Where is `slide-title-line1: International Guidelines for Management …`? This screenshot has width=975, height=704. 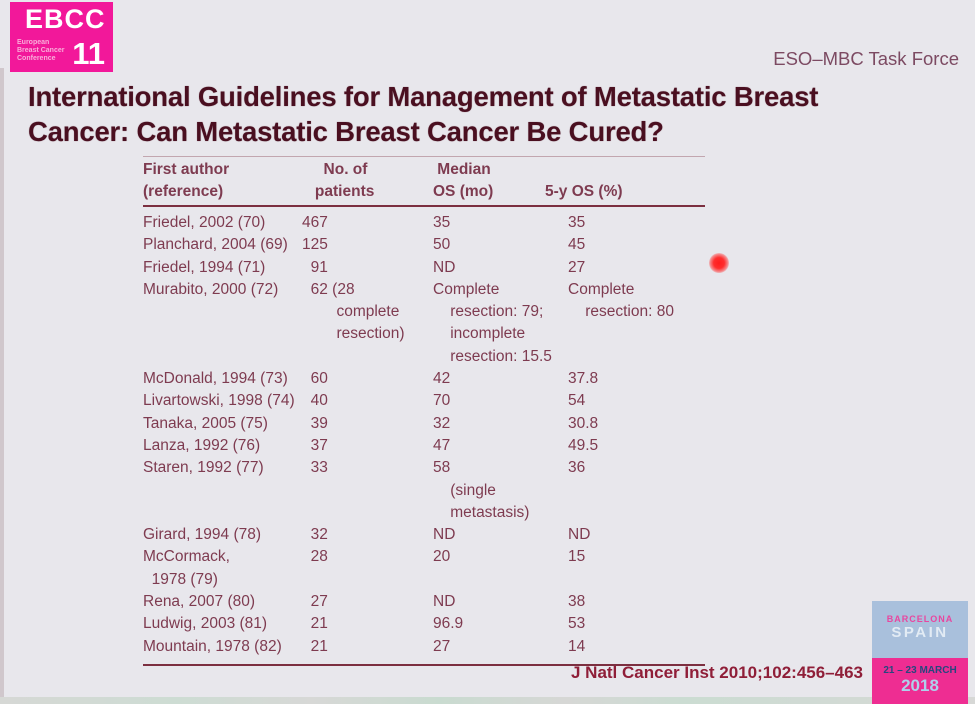
slide-title-line1: International Guidelines for Management … is located at coordinates (423, 96).